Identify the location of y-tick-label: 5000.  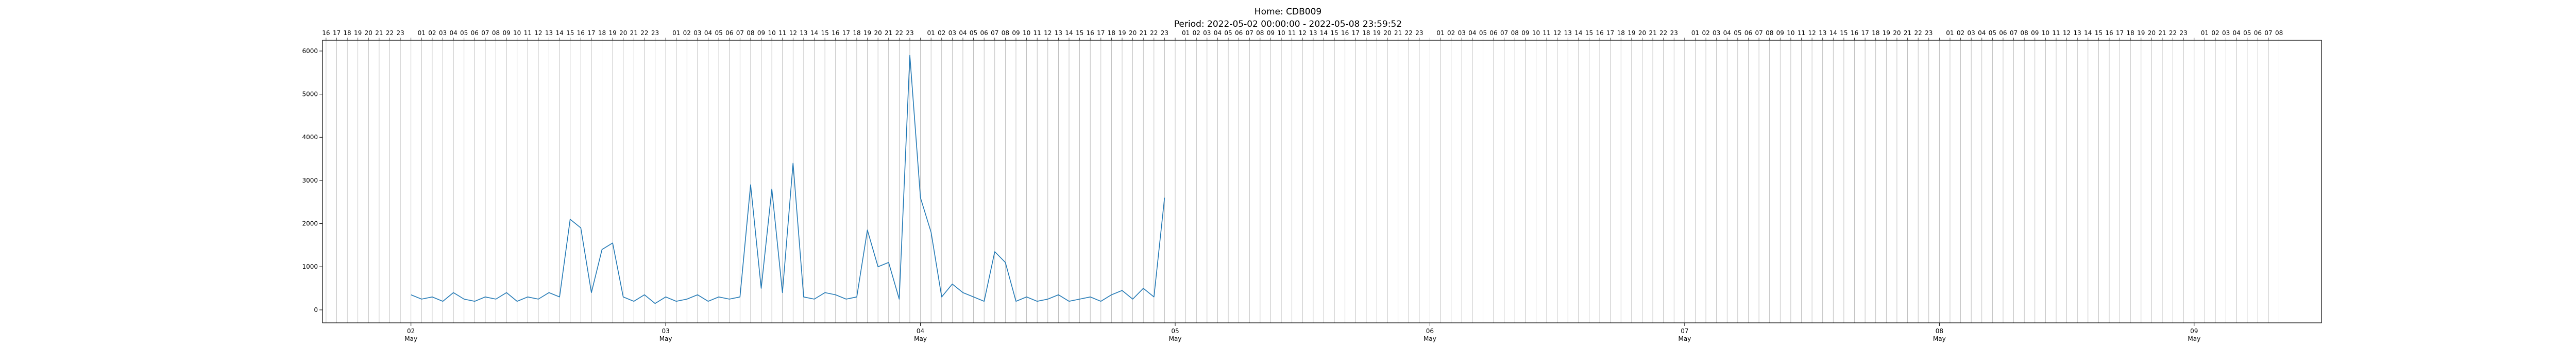
(310, 94).